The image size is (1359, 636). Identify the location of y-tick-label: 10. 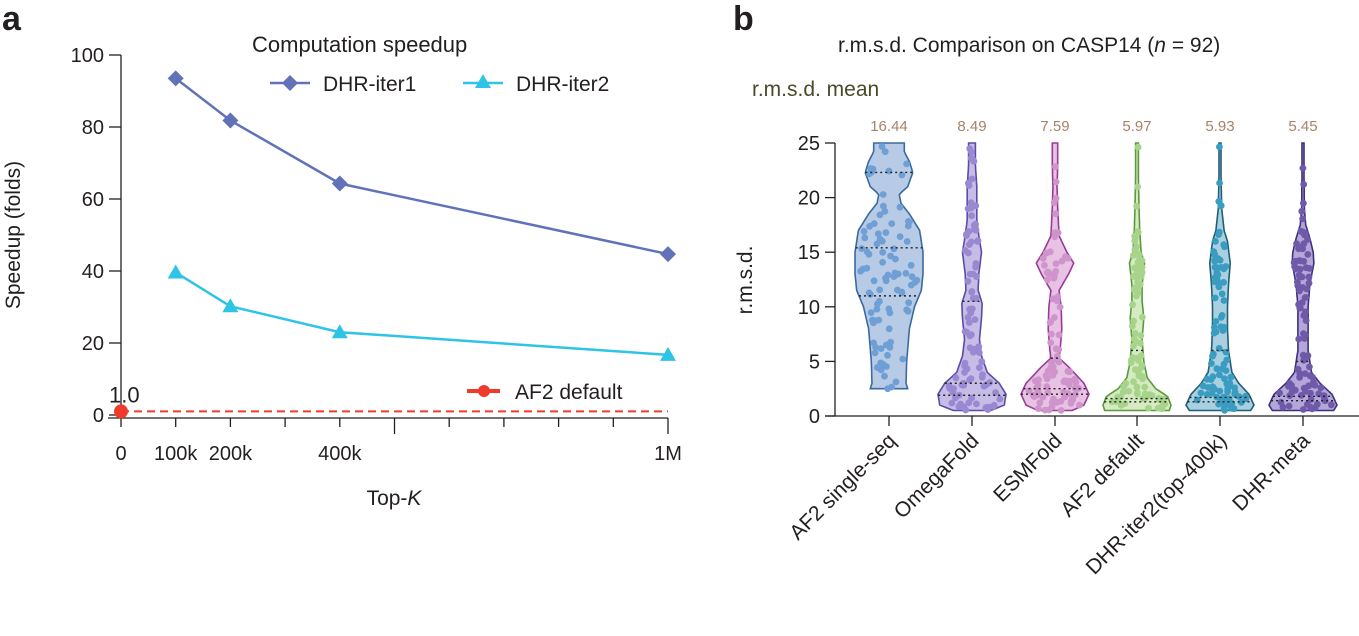
(809, 308).